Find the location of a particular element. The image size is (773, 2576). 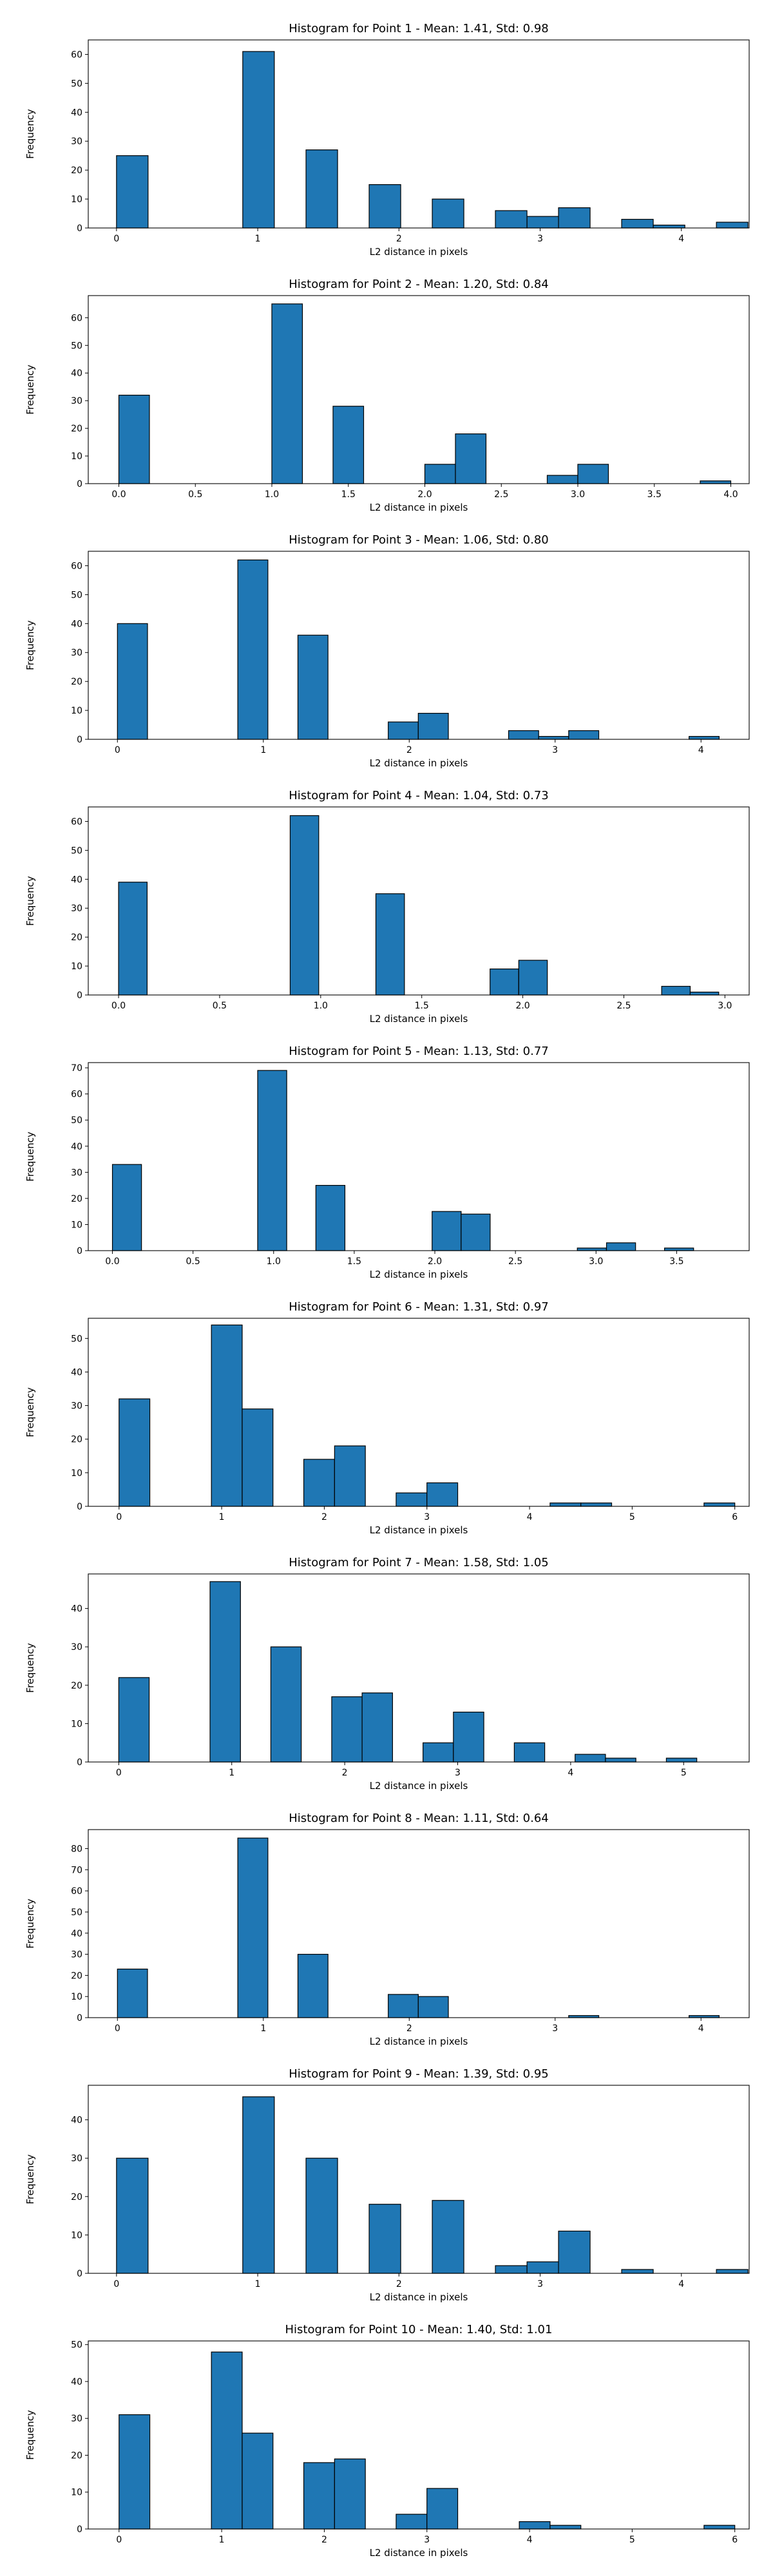

x-tick-label: 6 is located at coordinates (735, 1517).